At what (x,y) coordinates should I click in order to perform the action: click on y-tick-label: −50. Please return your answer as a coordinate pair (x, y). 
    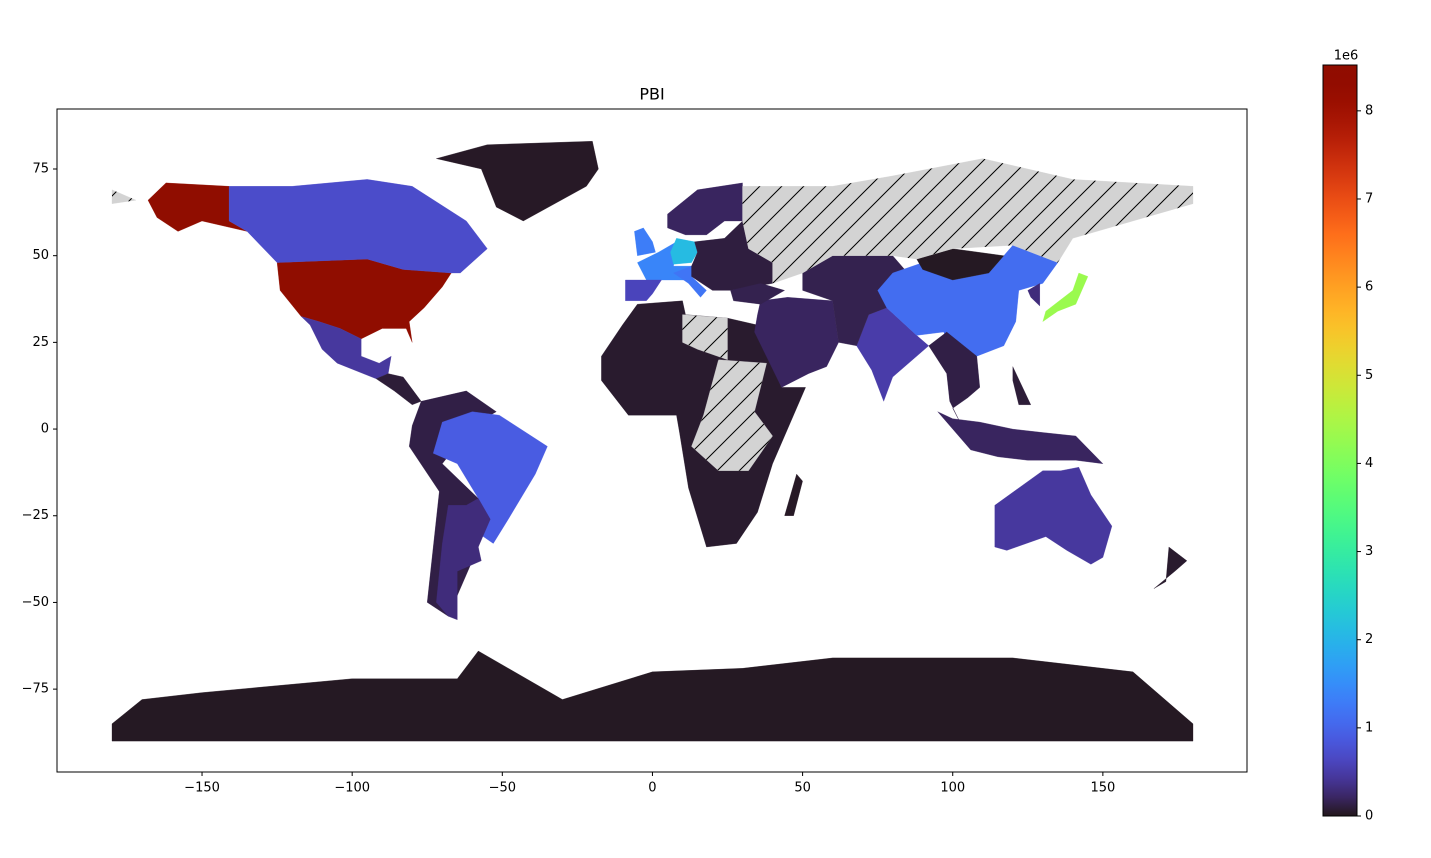
    Looking at the image, I should click on (35, 602).